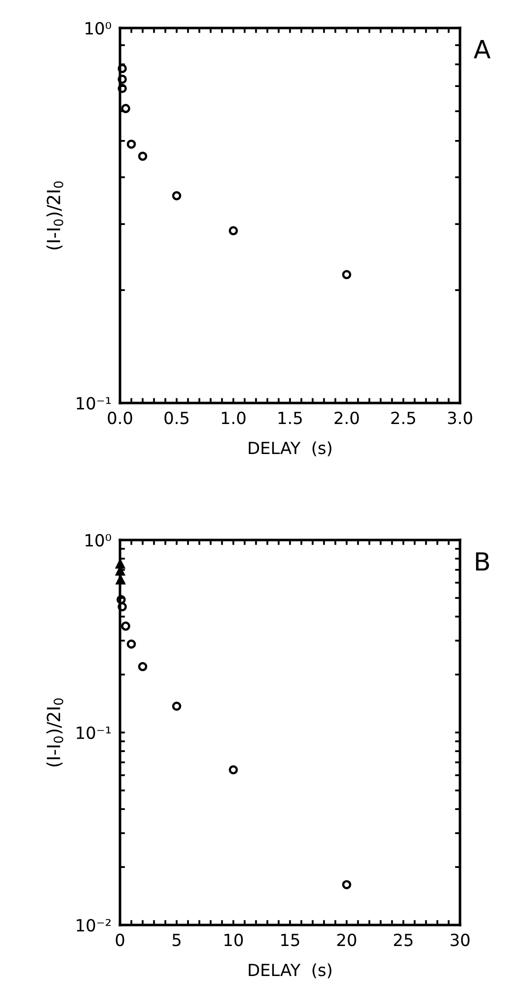 This screenshot has width=523, height=992. What do you see at coordinates (460, 418) in the screenshot?
I see `x-tick-label: 3.0` at bounding box center [460, 418].